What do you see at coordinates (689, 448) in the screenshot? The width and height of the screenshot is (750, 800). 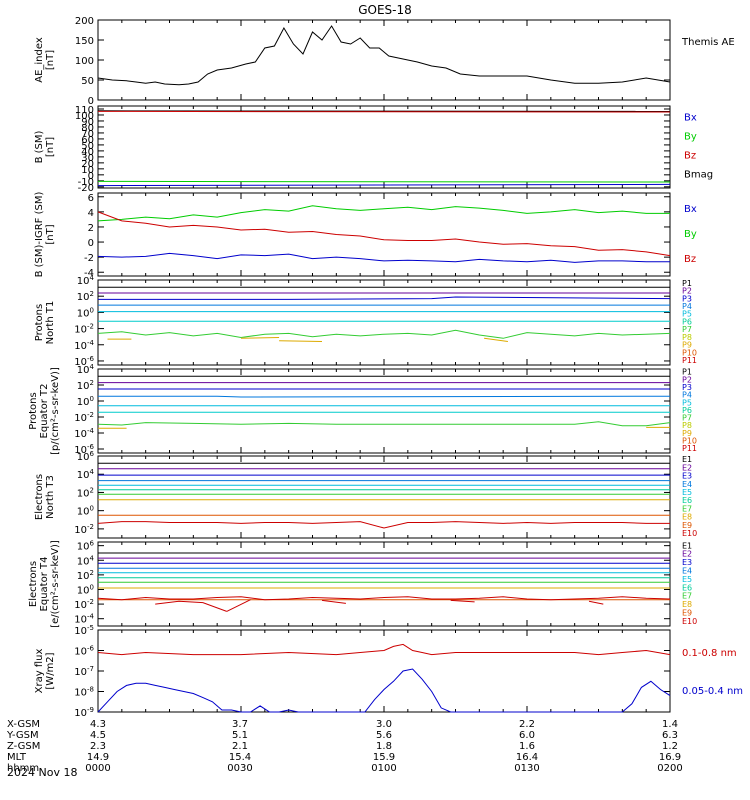 I see `legend-entry: P11` at bounding box center [689, 448].